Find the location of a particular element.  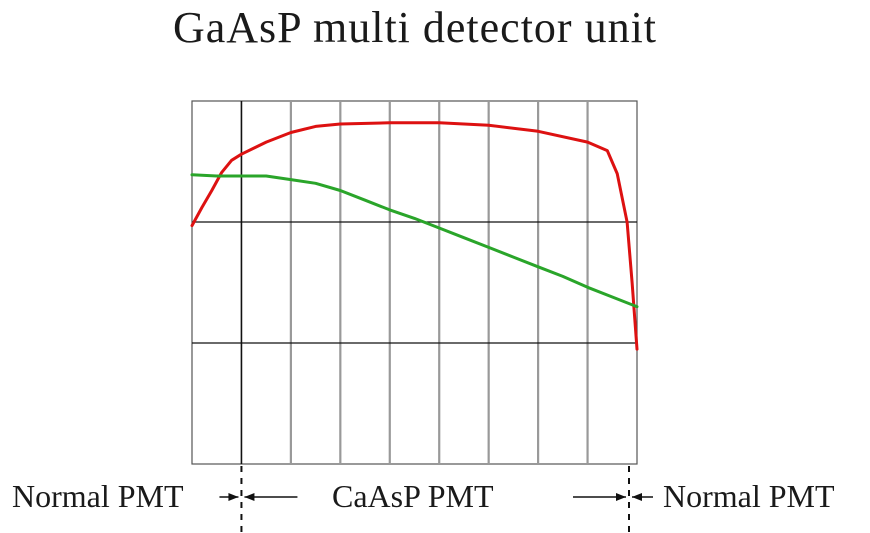

region-label-left: Normal PMT is located at coordinates (98, 496).